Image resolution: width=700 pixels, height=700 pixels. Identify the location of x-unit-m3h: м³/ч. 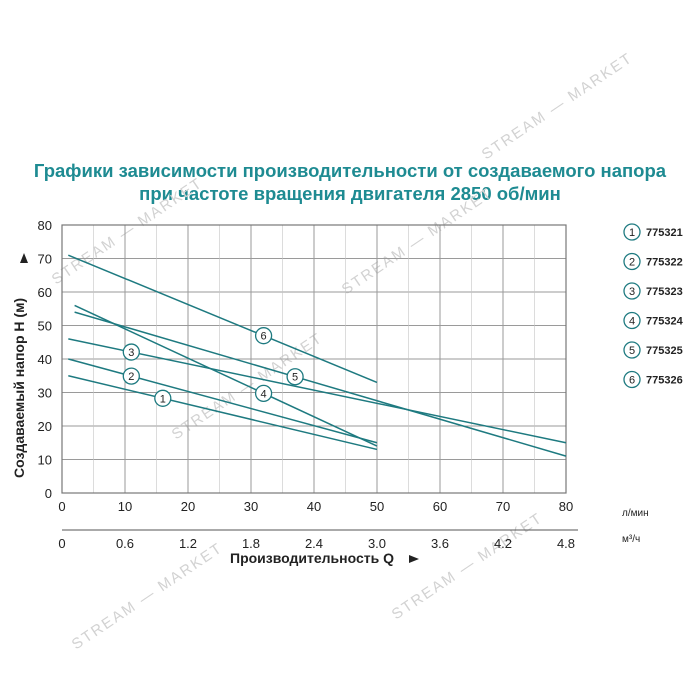
(631, 539).